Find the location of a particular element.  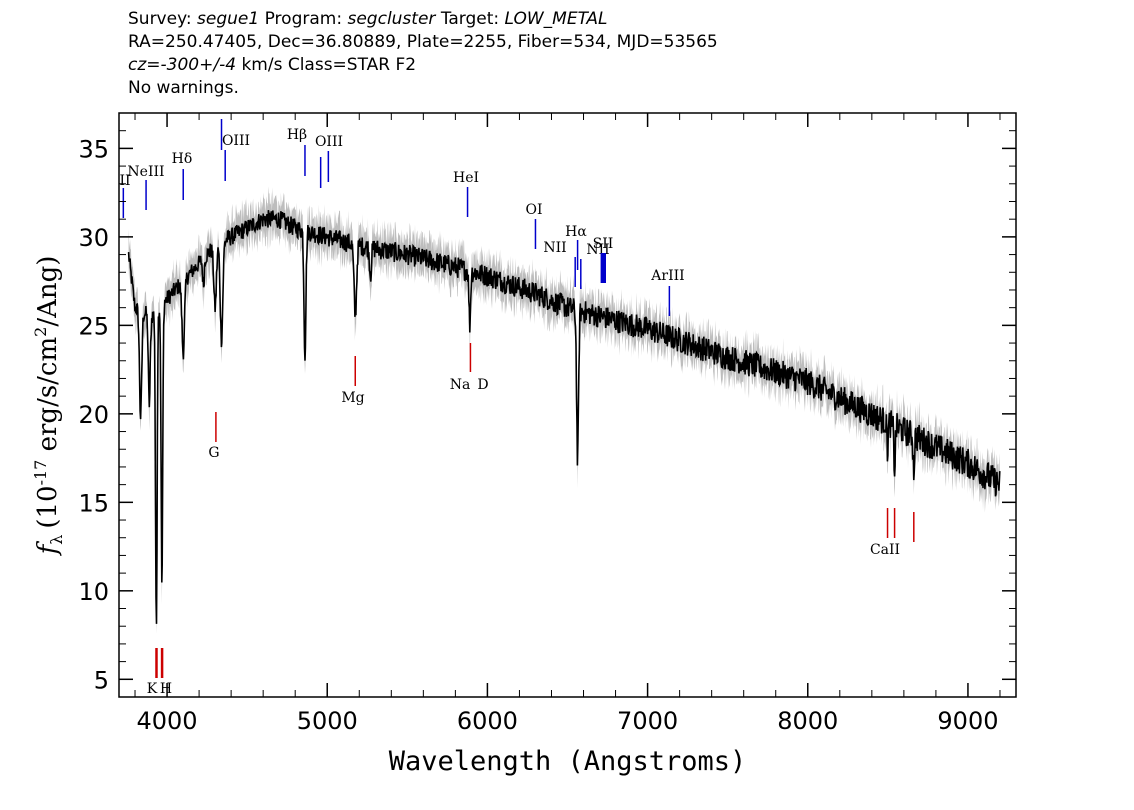

absorption-line-label: Na is located at coordinates (460, 385).